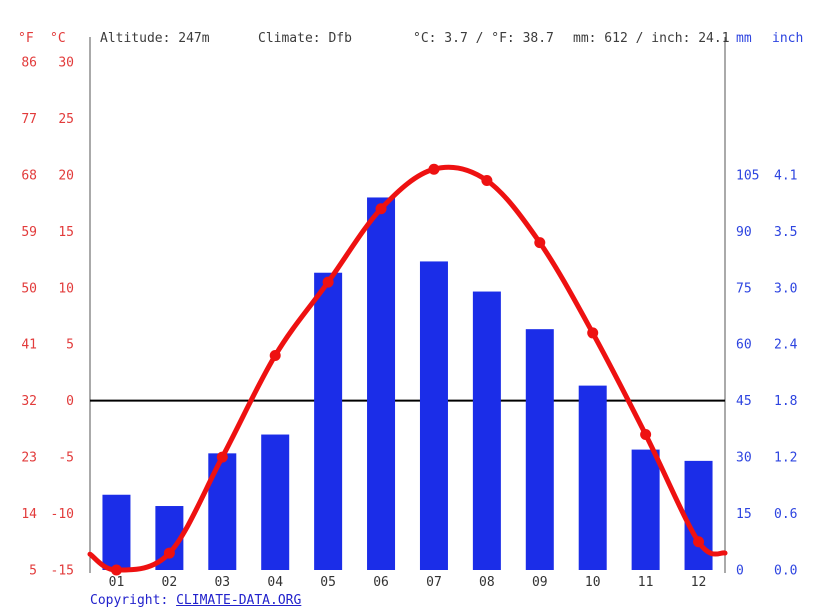 This screenshot has width=815, height=611. What do you see at coordinates (222, 582) in the screenshot?
I see `month-label-03: 03` at bounding box center [222, 582].